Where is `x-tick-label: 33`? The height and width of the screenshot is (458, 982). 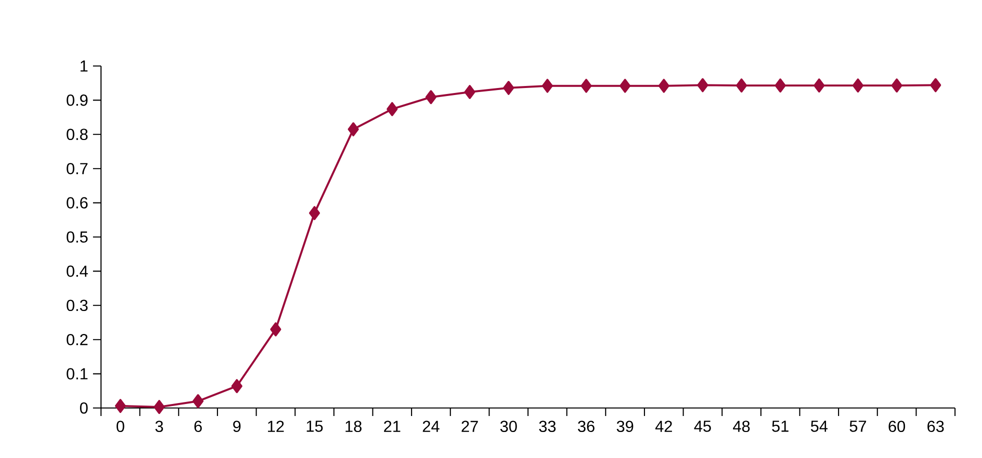
x-tick-label: 33 is located at coordinates (547, 426).